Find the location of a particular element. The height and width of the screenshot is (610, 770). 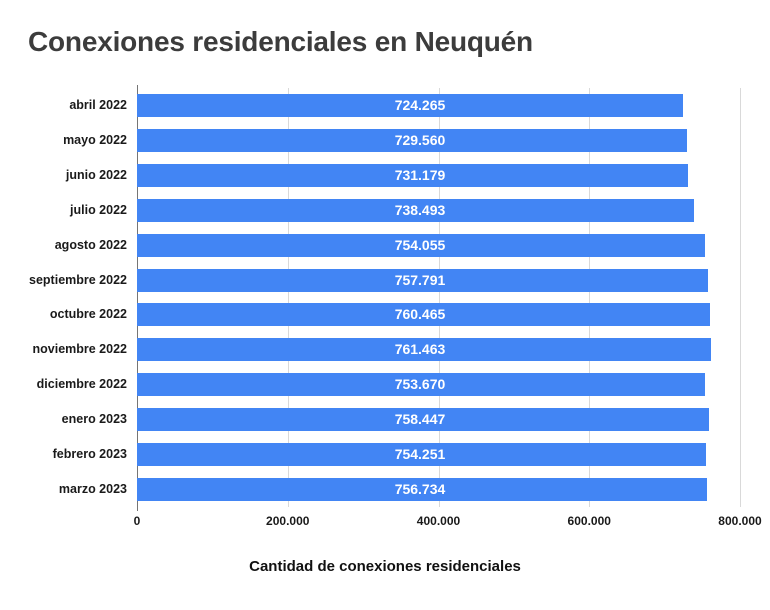

bar-row: 731.179 is located at coordinates (438, 175).